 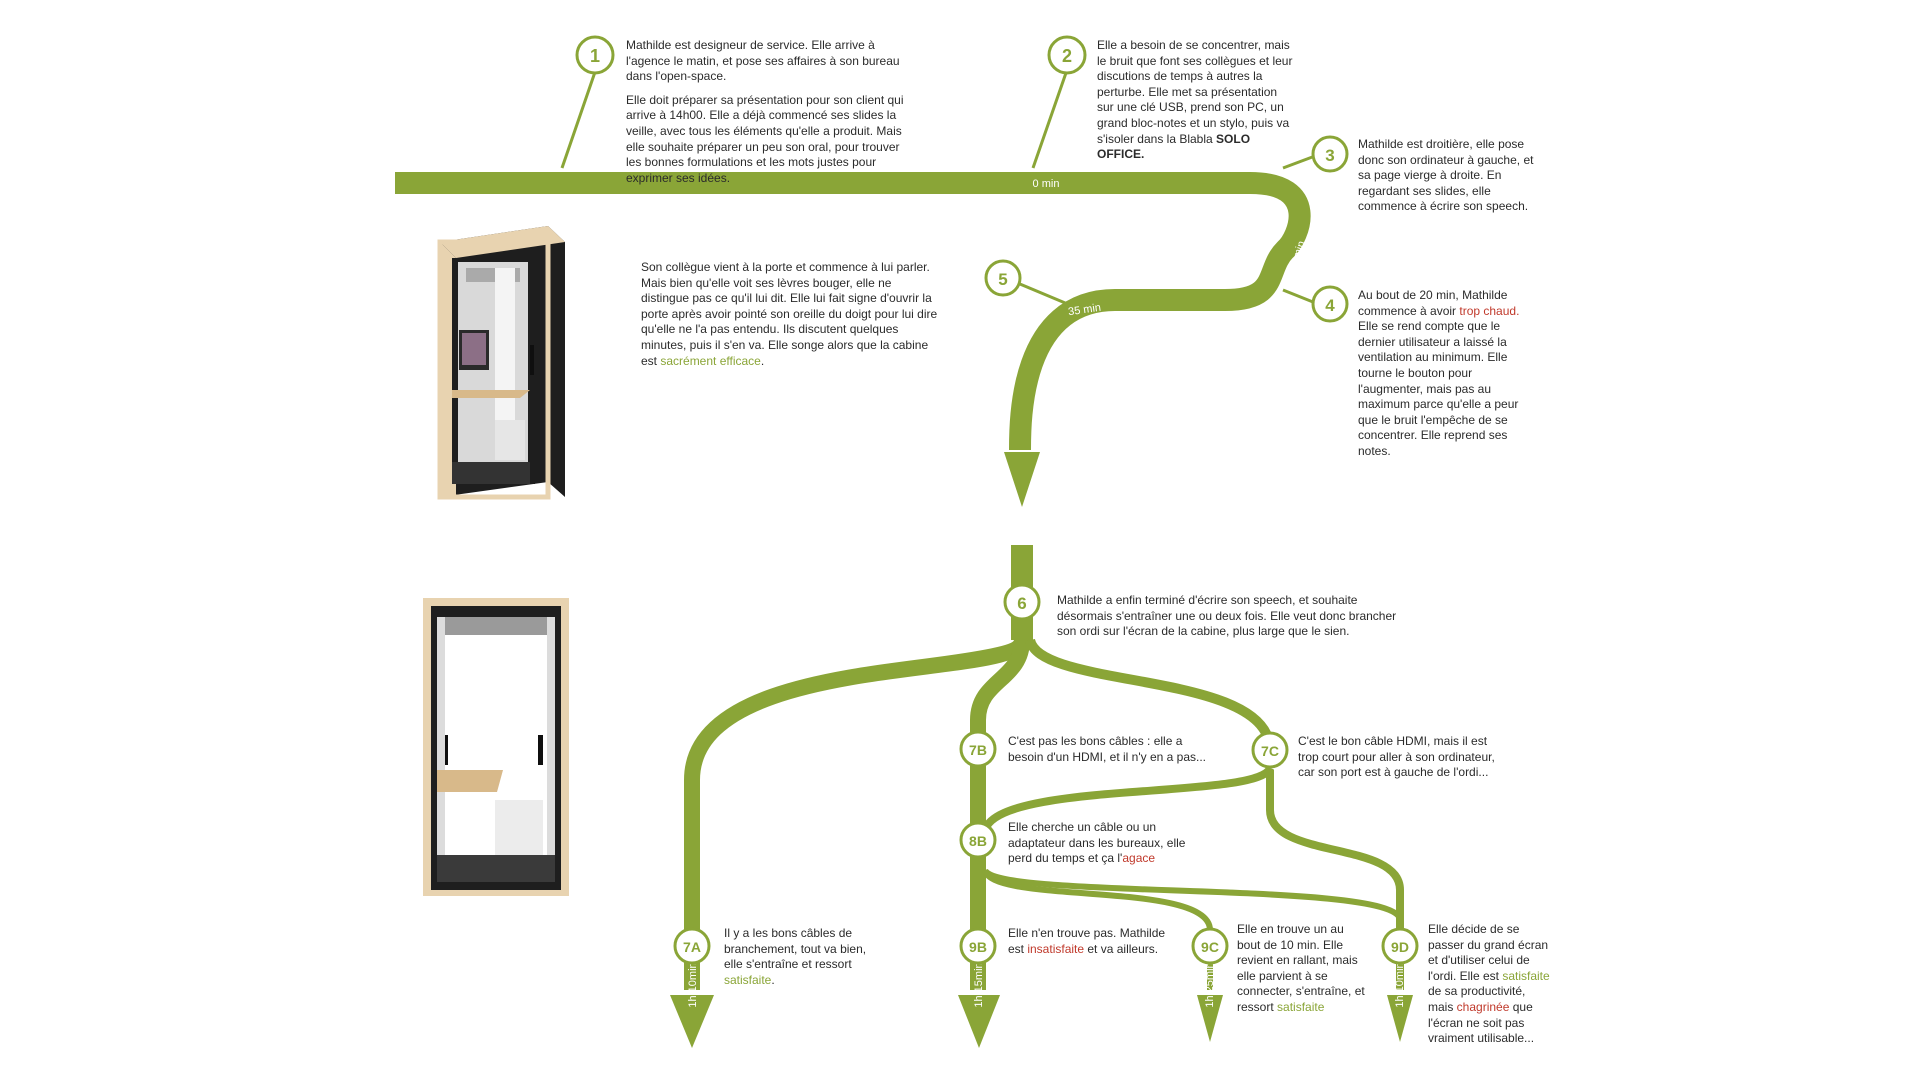 I want to click on step-5-body-2: ., so click(x=762, y=360).